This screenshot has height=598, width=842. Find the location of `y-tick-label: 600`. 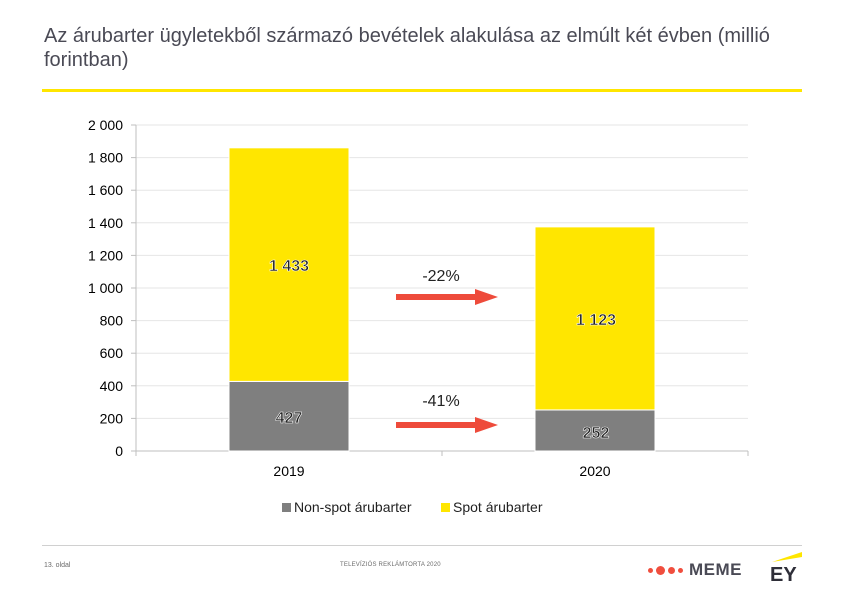

y-tick-label: 600 is located at coordinates (112, 353).